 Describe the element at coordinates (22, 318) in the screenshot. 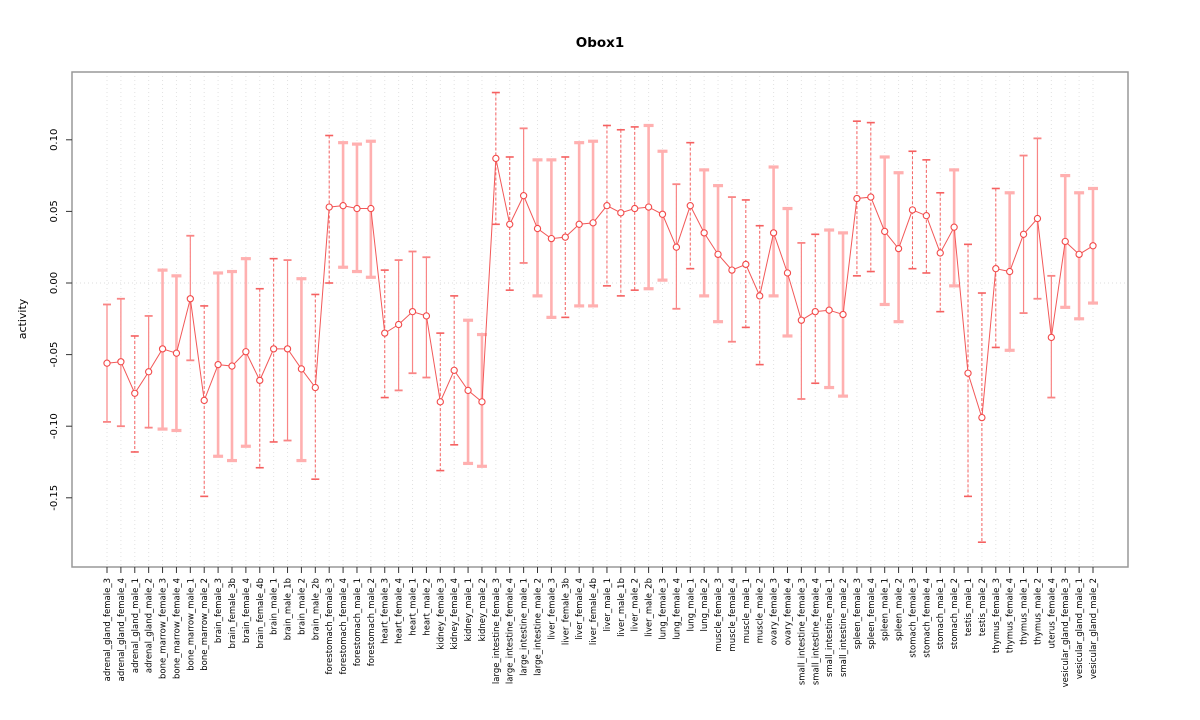

I see `y-axis-label: activity` at that location.